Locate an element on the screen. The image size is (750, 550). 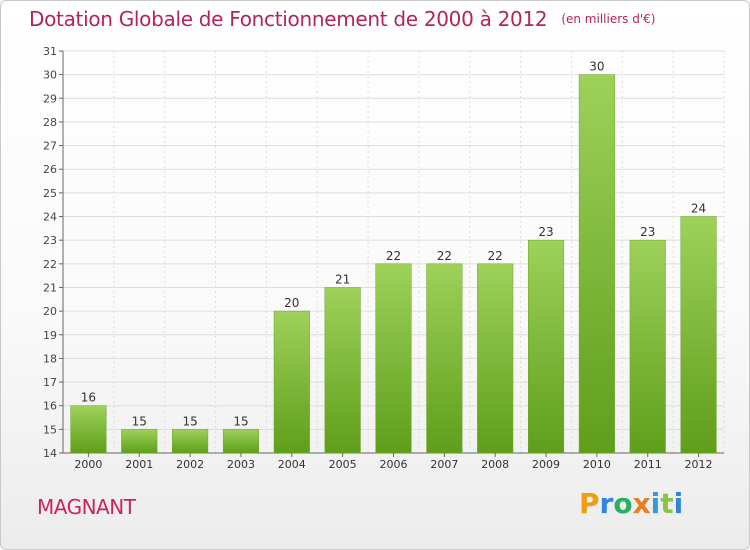
x-tick-label: 2006 is located at coordinates (394, 464).